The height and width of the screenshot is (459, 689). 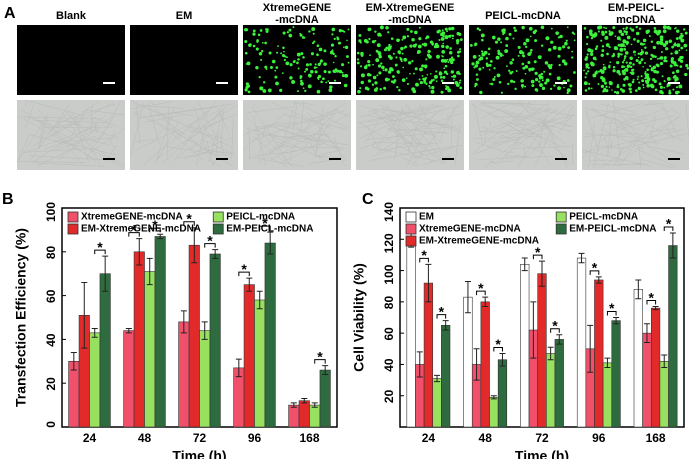 I want to click on legend-swatch, so click(x=561, y=217).